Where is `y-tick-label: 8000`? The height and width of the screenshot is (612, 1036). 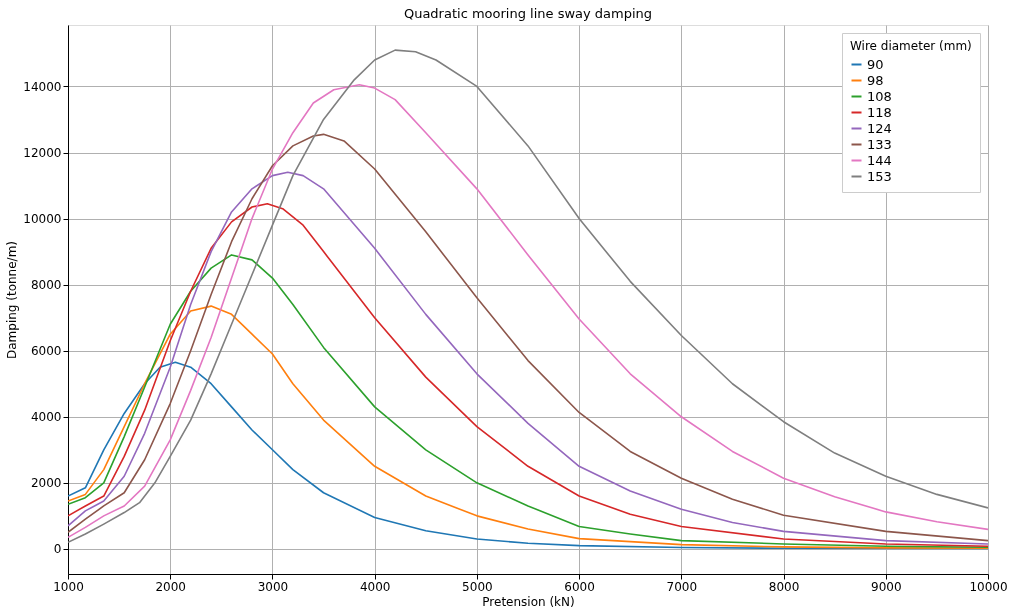 y-tick-label: 8000 is located at coordinates (46, 285).